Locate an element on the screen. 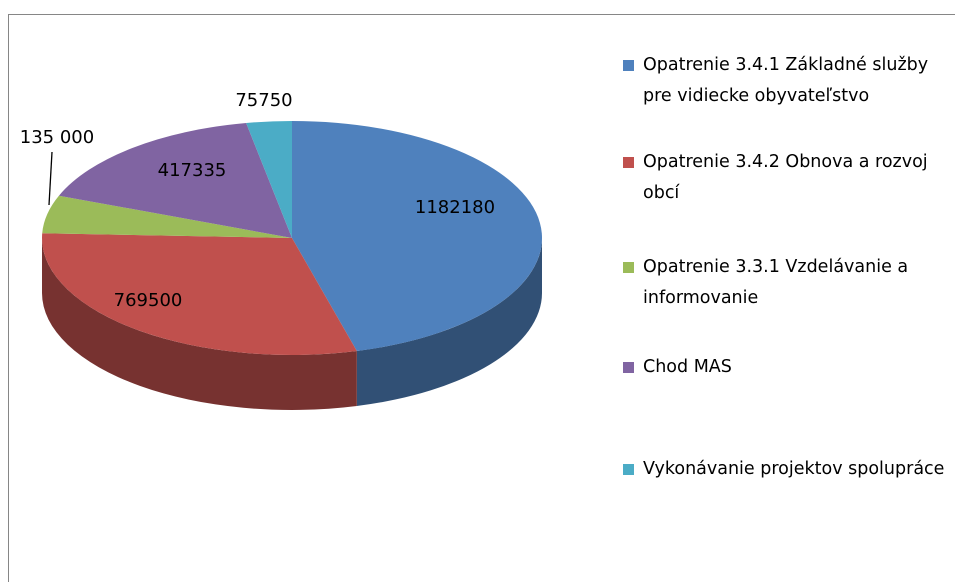  data-label: 135 000 is located at coordinates (57, 137).